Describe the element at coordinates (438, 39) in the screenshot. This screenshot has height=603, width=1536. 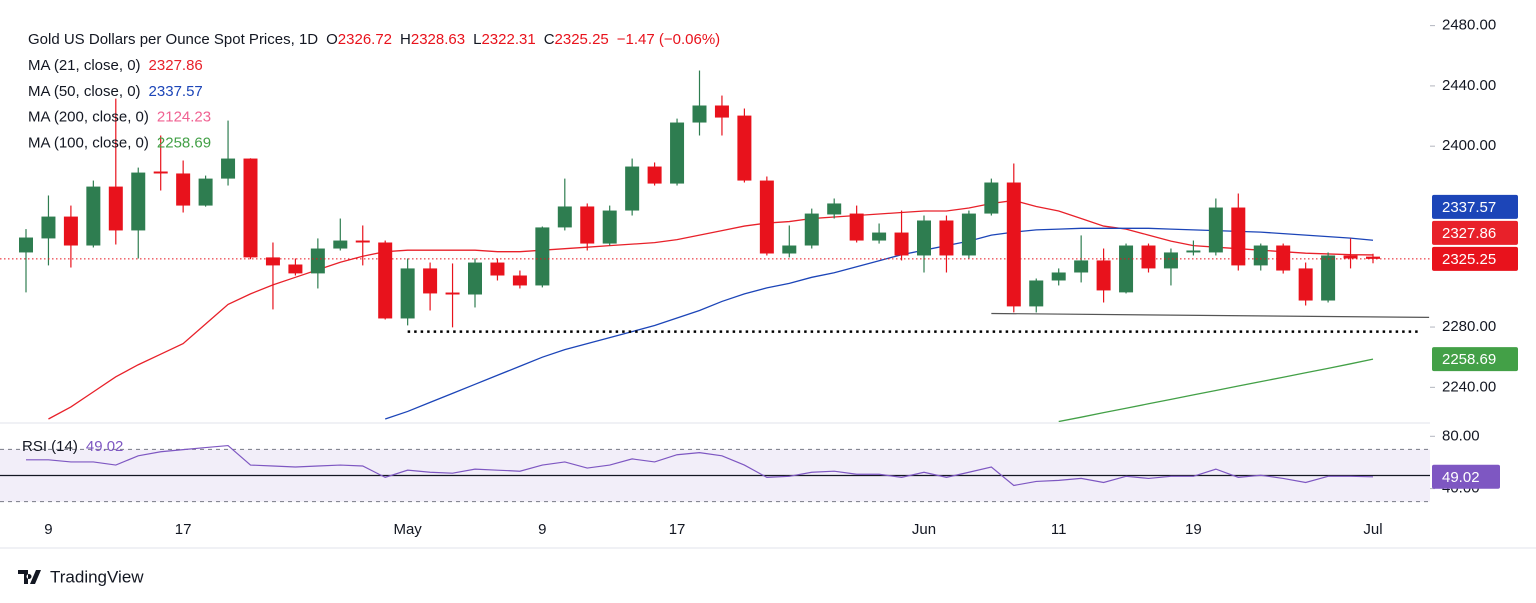
I see `ohlc-value: 2328.63` at that location.